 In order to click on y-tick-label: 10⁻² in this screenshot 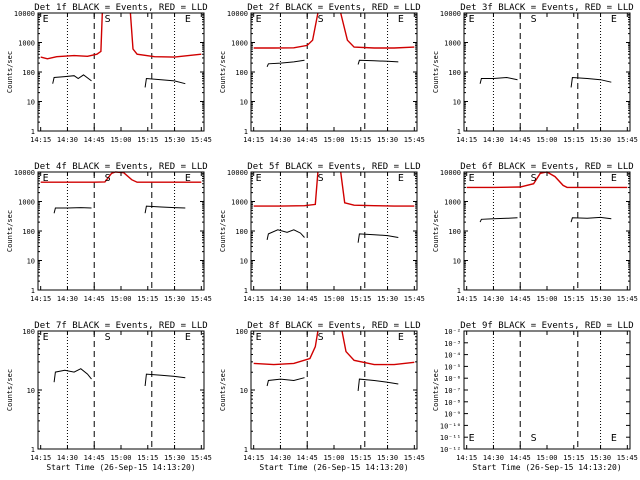, I will do `click(452, 332)`.